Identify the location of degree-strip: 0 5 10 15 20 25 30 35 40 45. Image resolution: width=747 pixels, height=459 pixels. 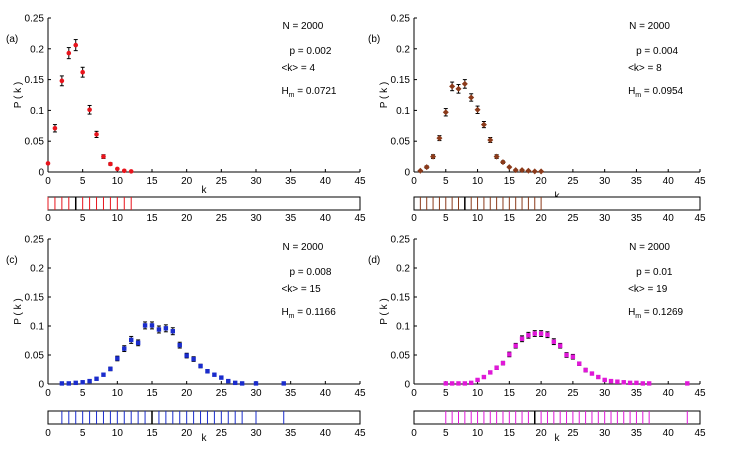
(558, 210).